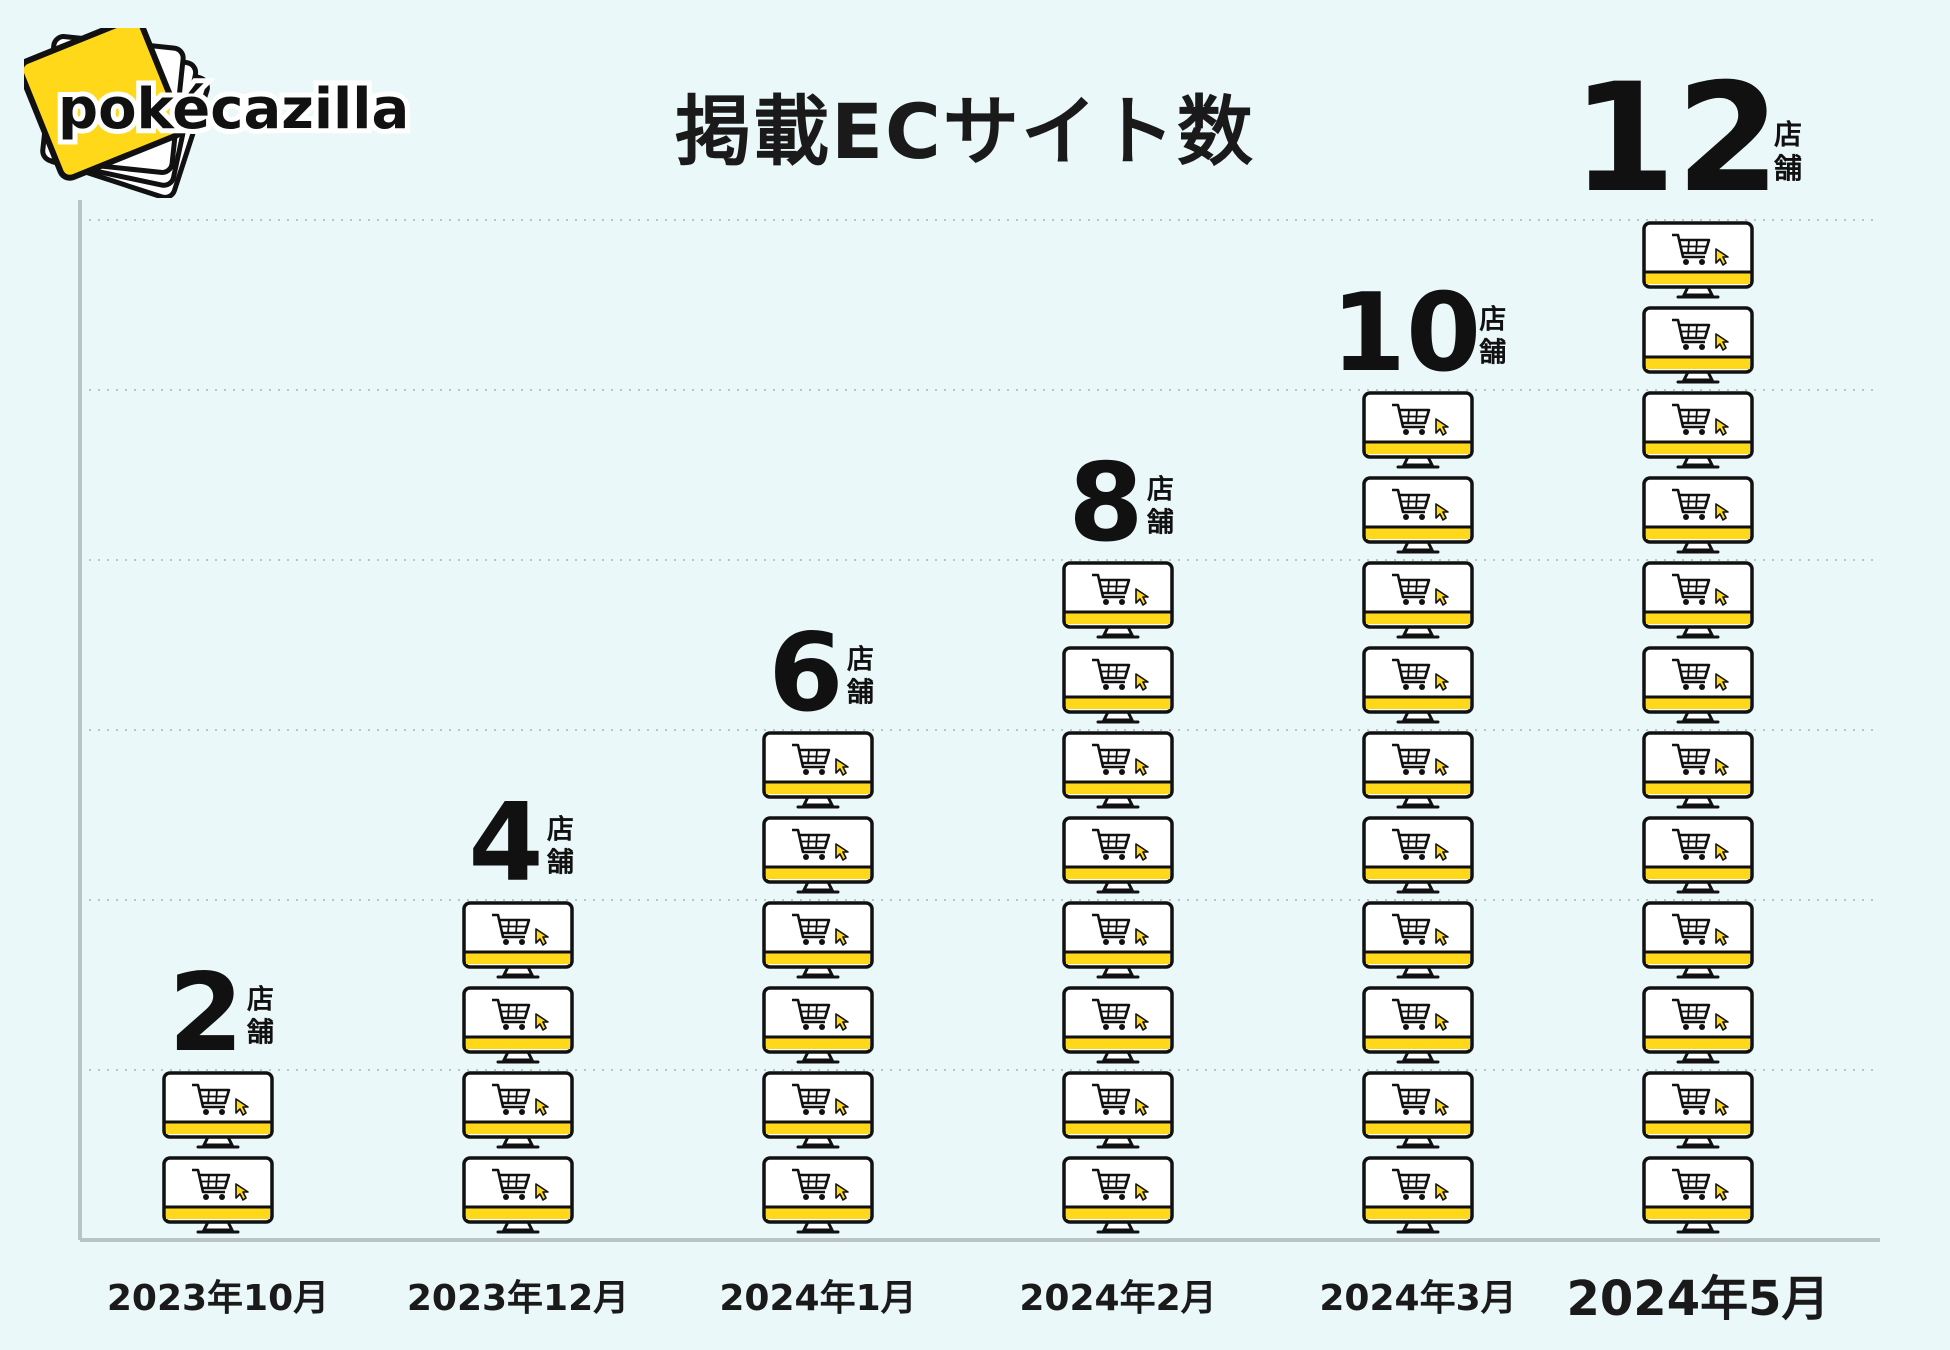 Image resolution: width=1950 pixels, height=1350 pixels. What do you see at coordinates (1118, 897) in the screenshot?
I see `bar-2024年2月` at bounding box center [1118, 897].